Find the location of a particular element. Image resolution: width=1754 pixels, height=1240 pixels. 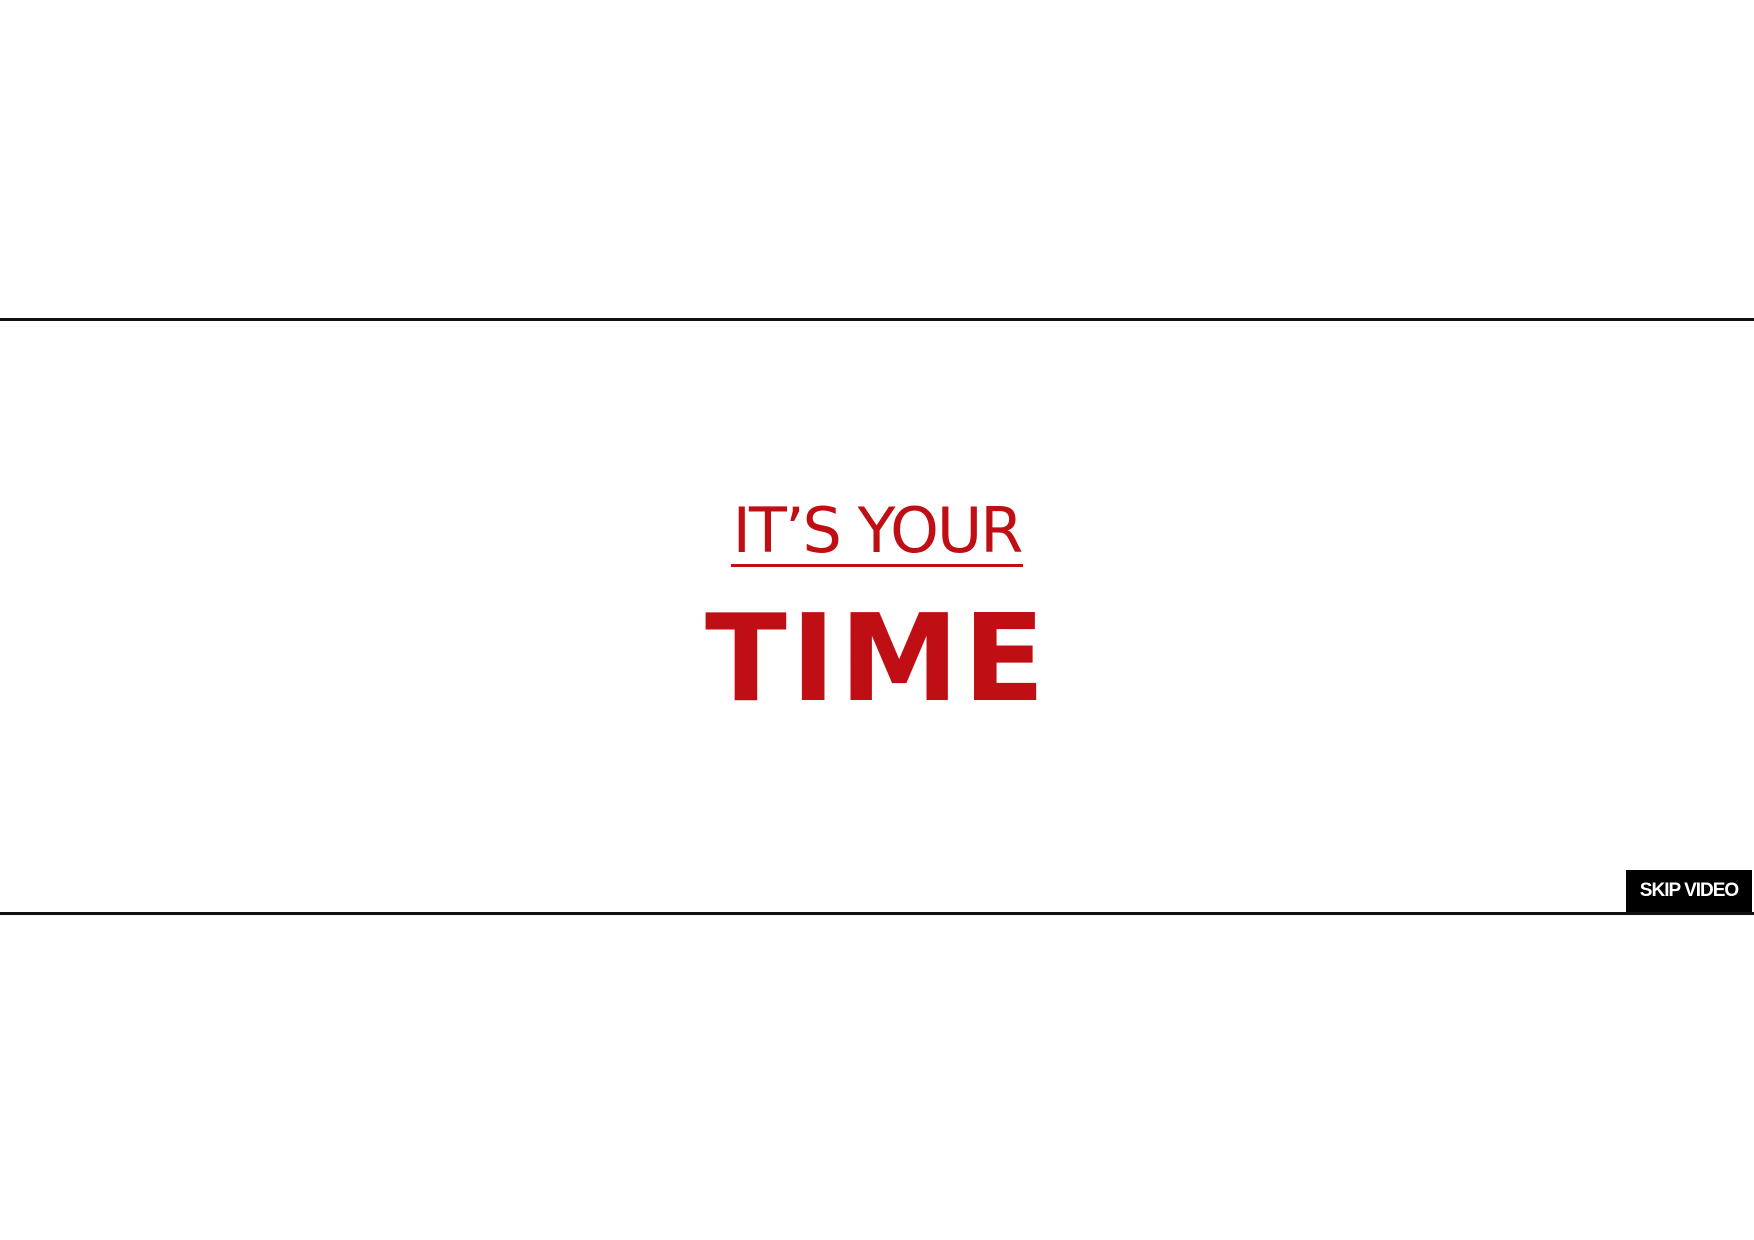

top-divider is located at coordinates (877, 319).